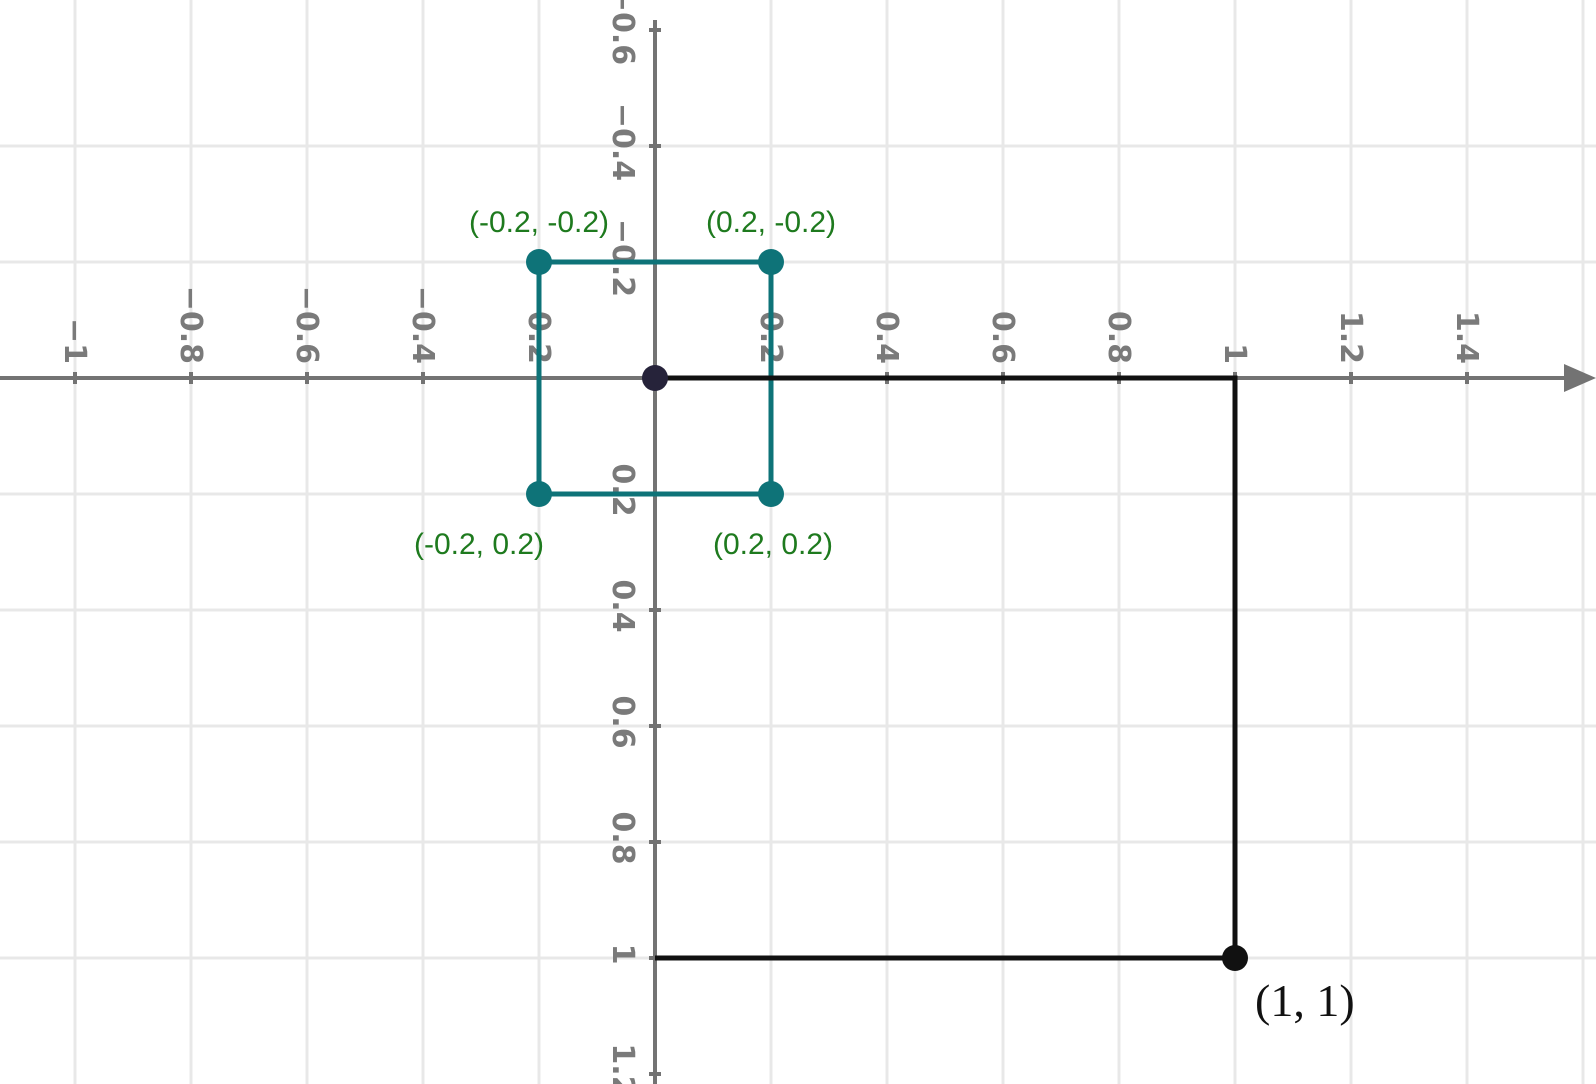  Describe the element at coordinates (622, 954) in the screenshot. I see `y-tick-label: 1` at that location.